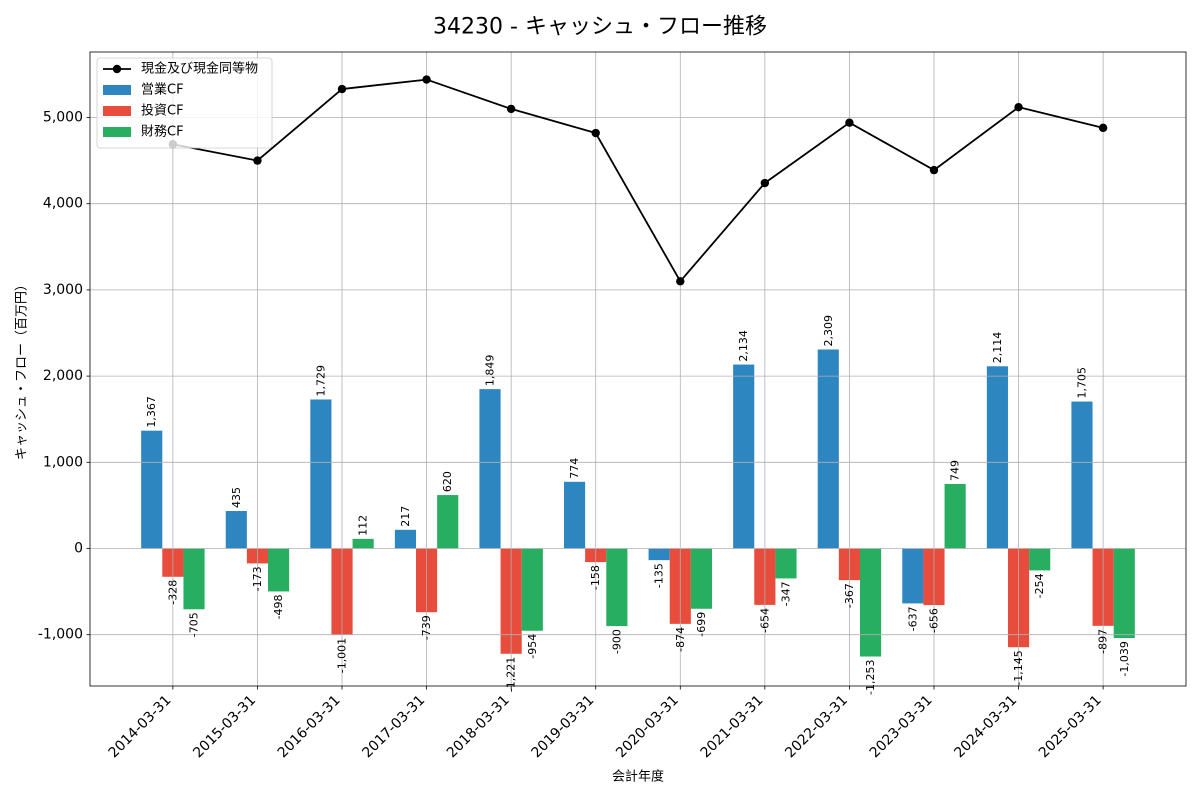  I want to click on bar-label-series-1-2024-03-31: 2,114, so click(997, 348).